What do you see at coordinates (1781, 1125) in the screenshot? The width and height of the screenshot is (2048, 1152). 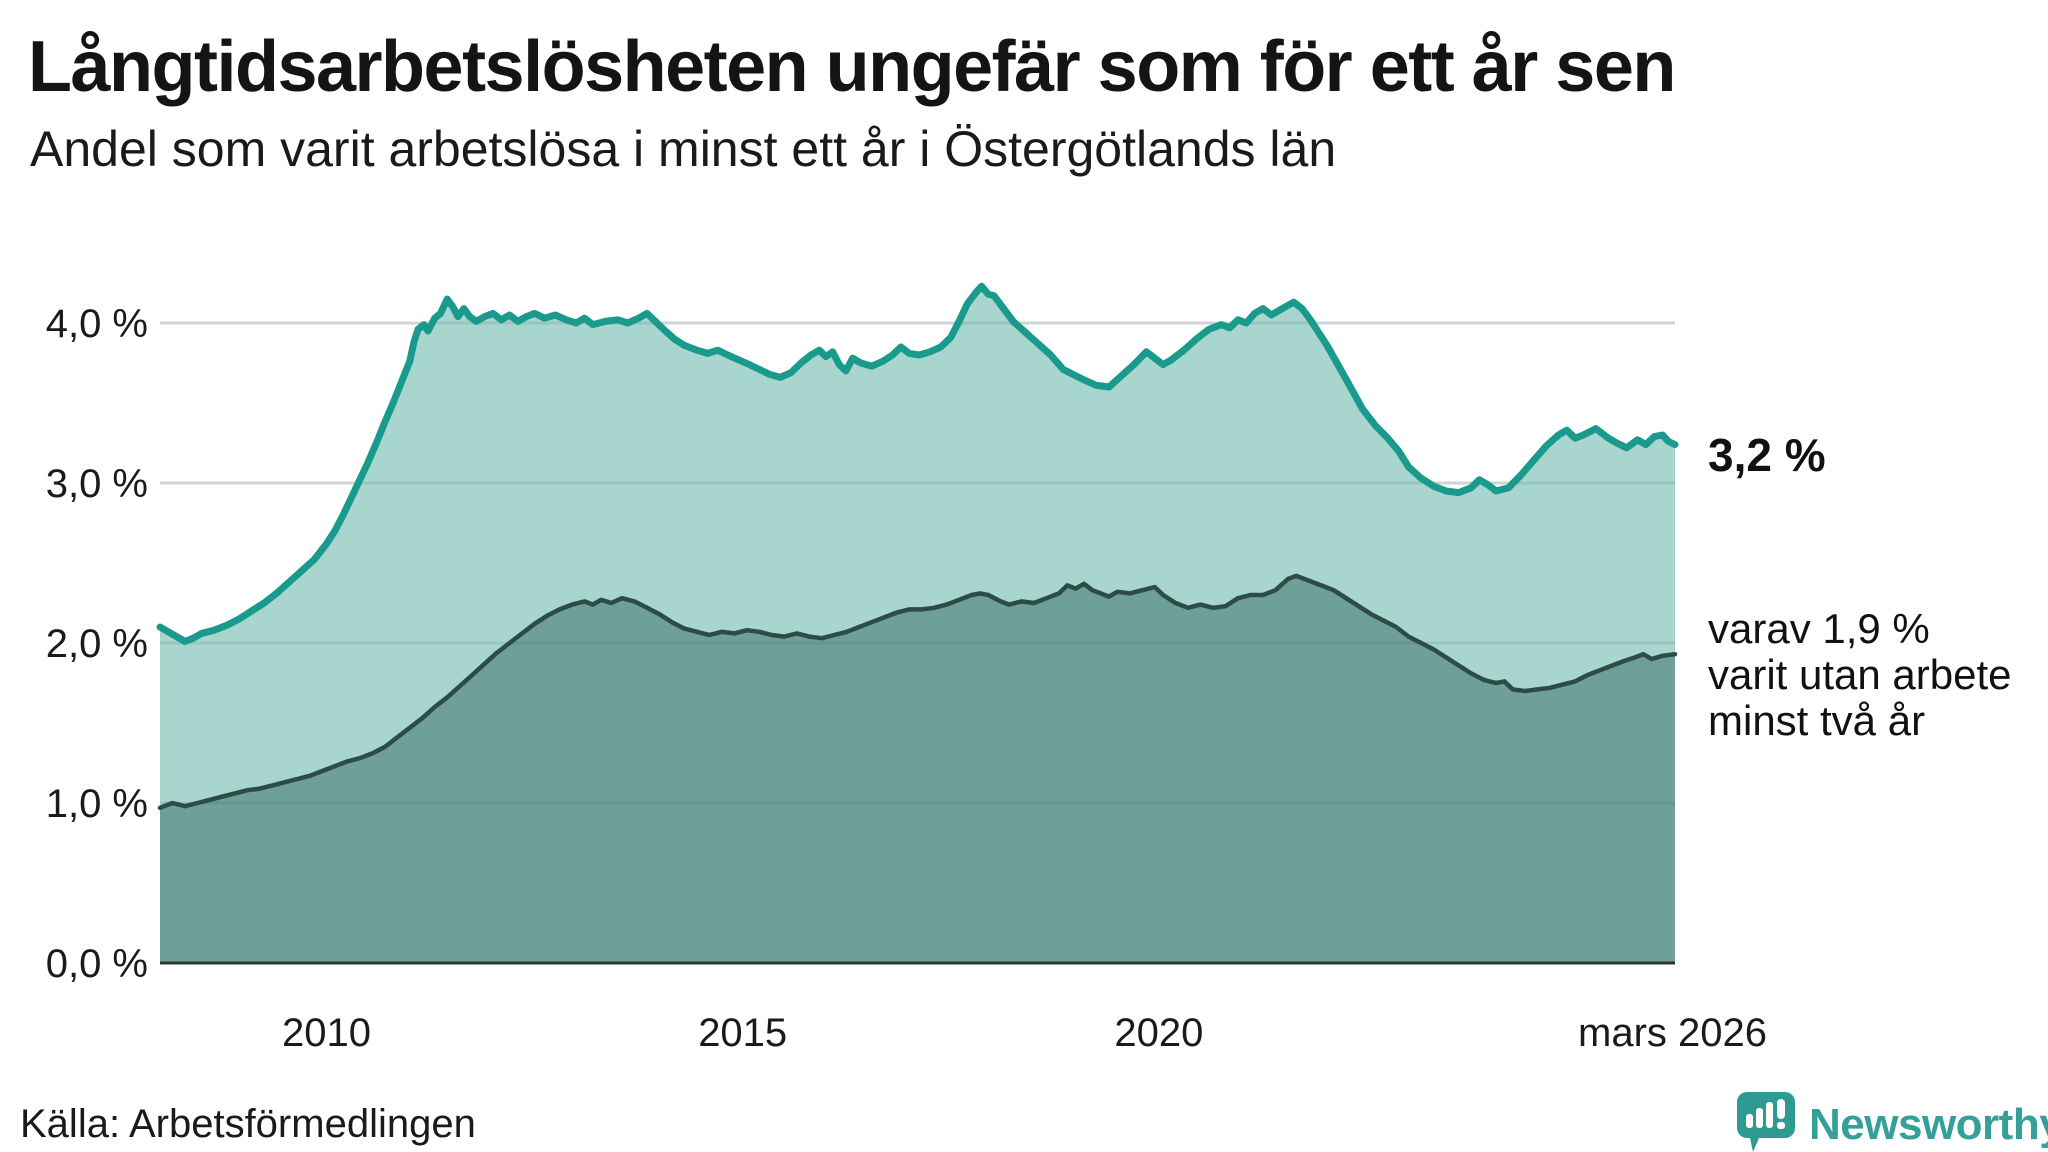 I see `exclamation-dot` at bounding box center [1781, 1125].